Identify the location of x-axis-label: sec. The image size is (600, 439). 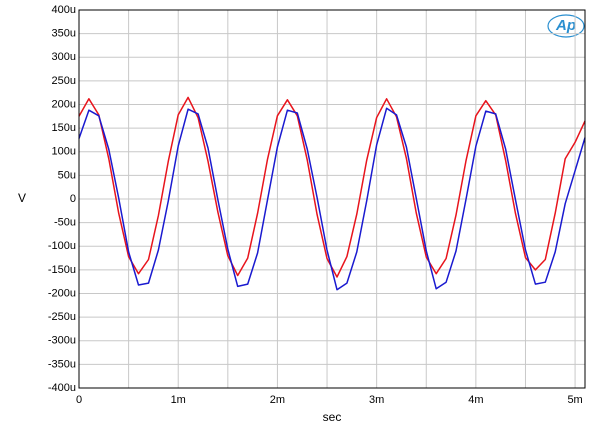
(332, 417).